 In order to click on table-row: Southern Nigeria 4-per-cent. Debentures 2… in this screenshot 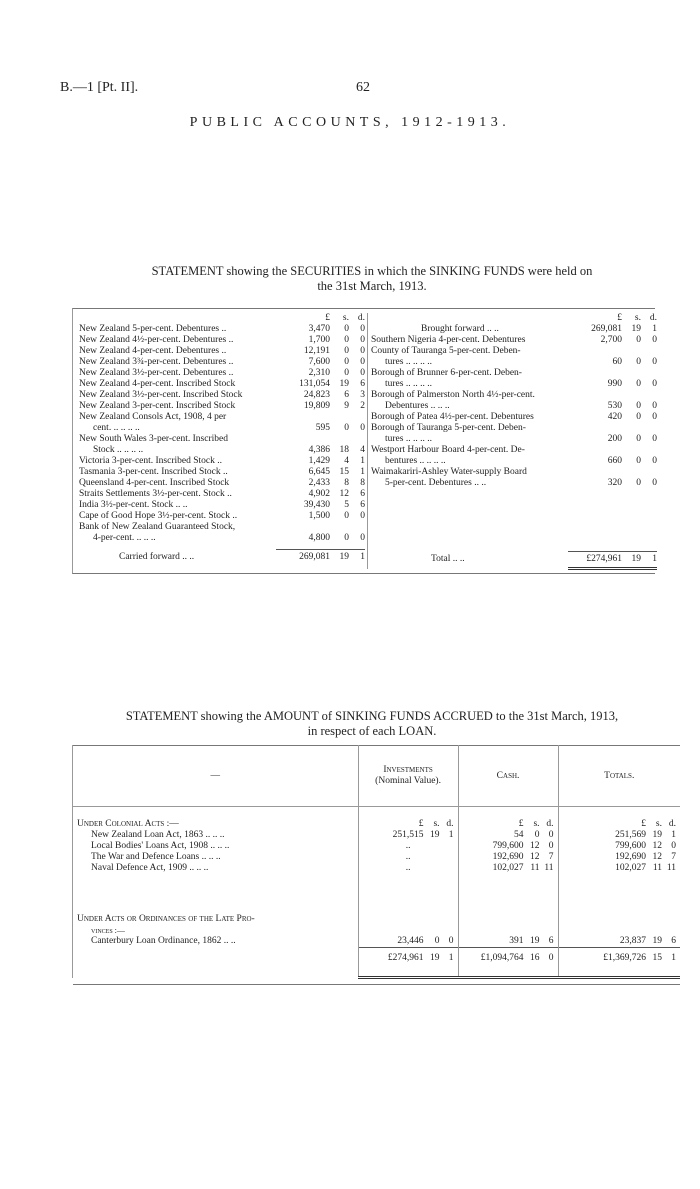, I will do `click(514, 340)`.